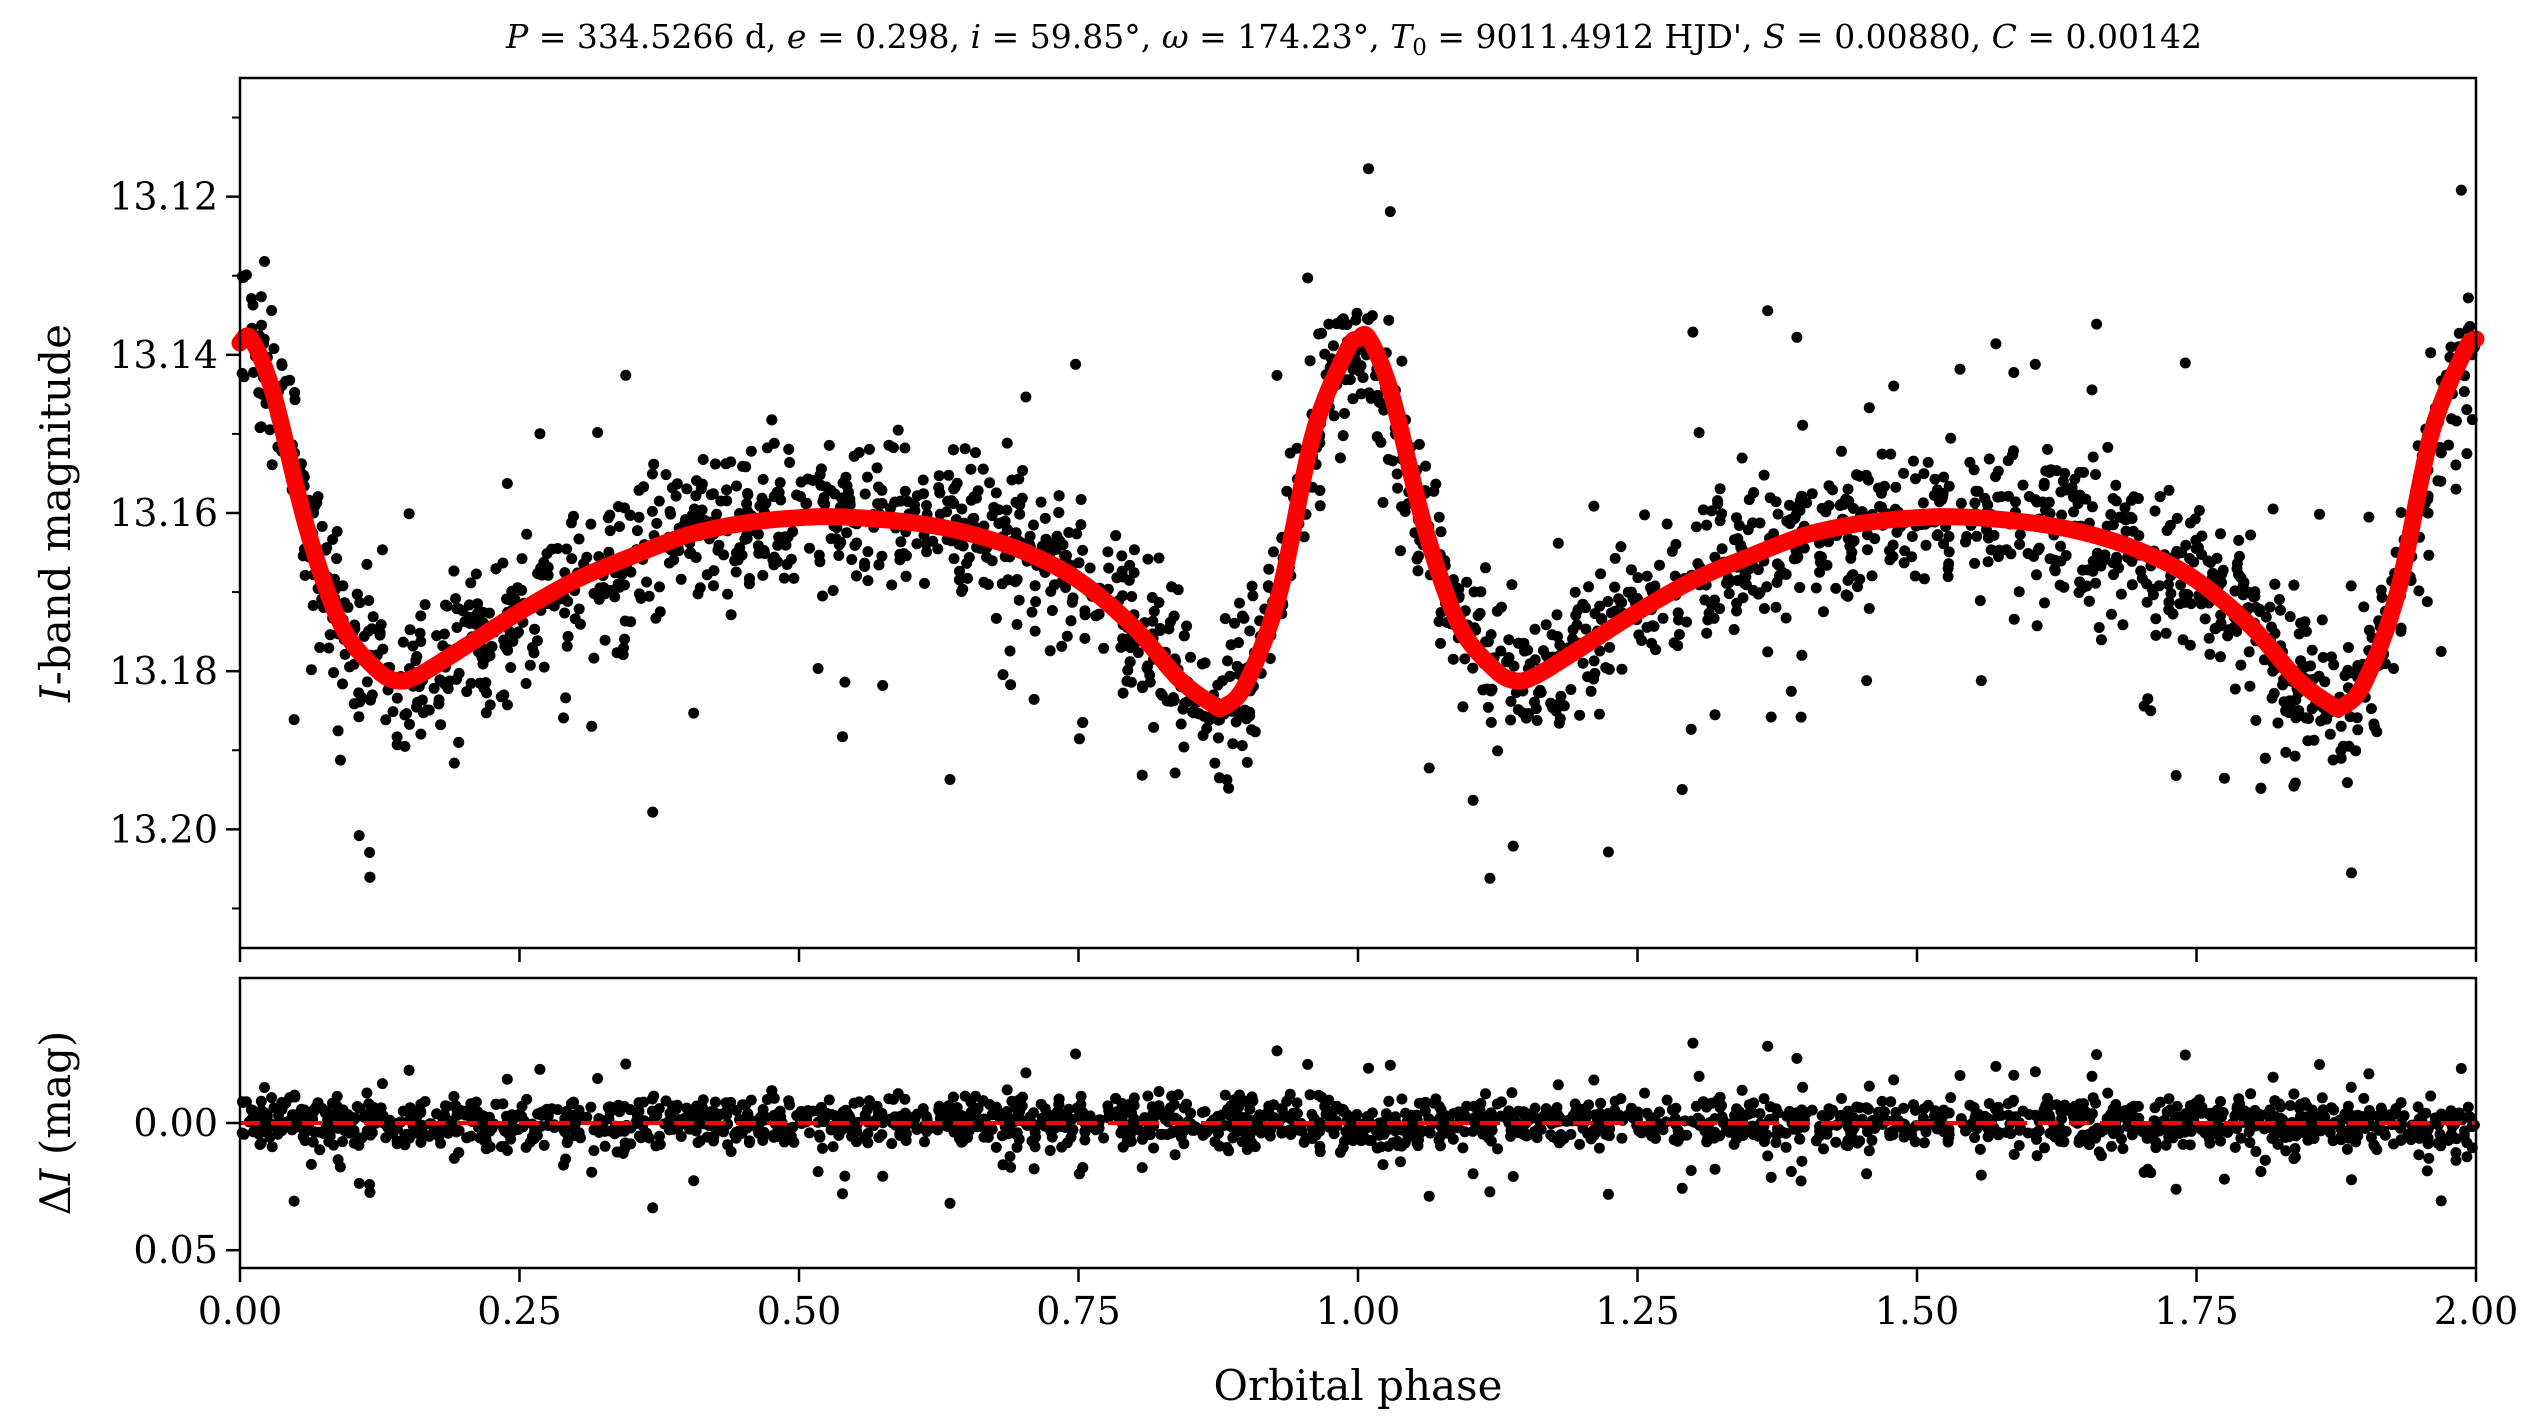 This screenshot has width=2530, height=1428. I want to click on x-tick-label: 0.00, so click(240, 1311).